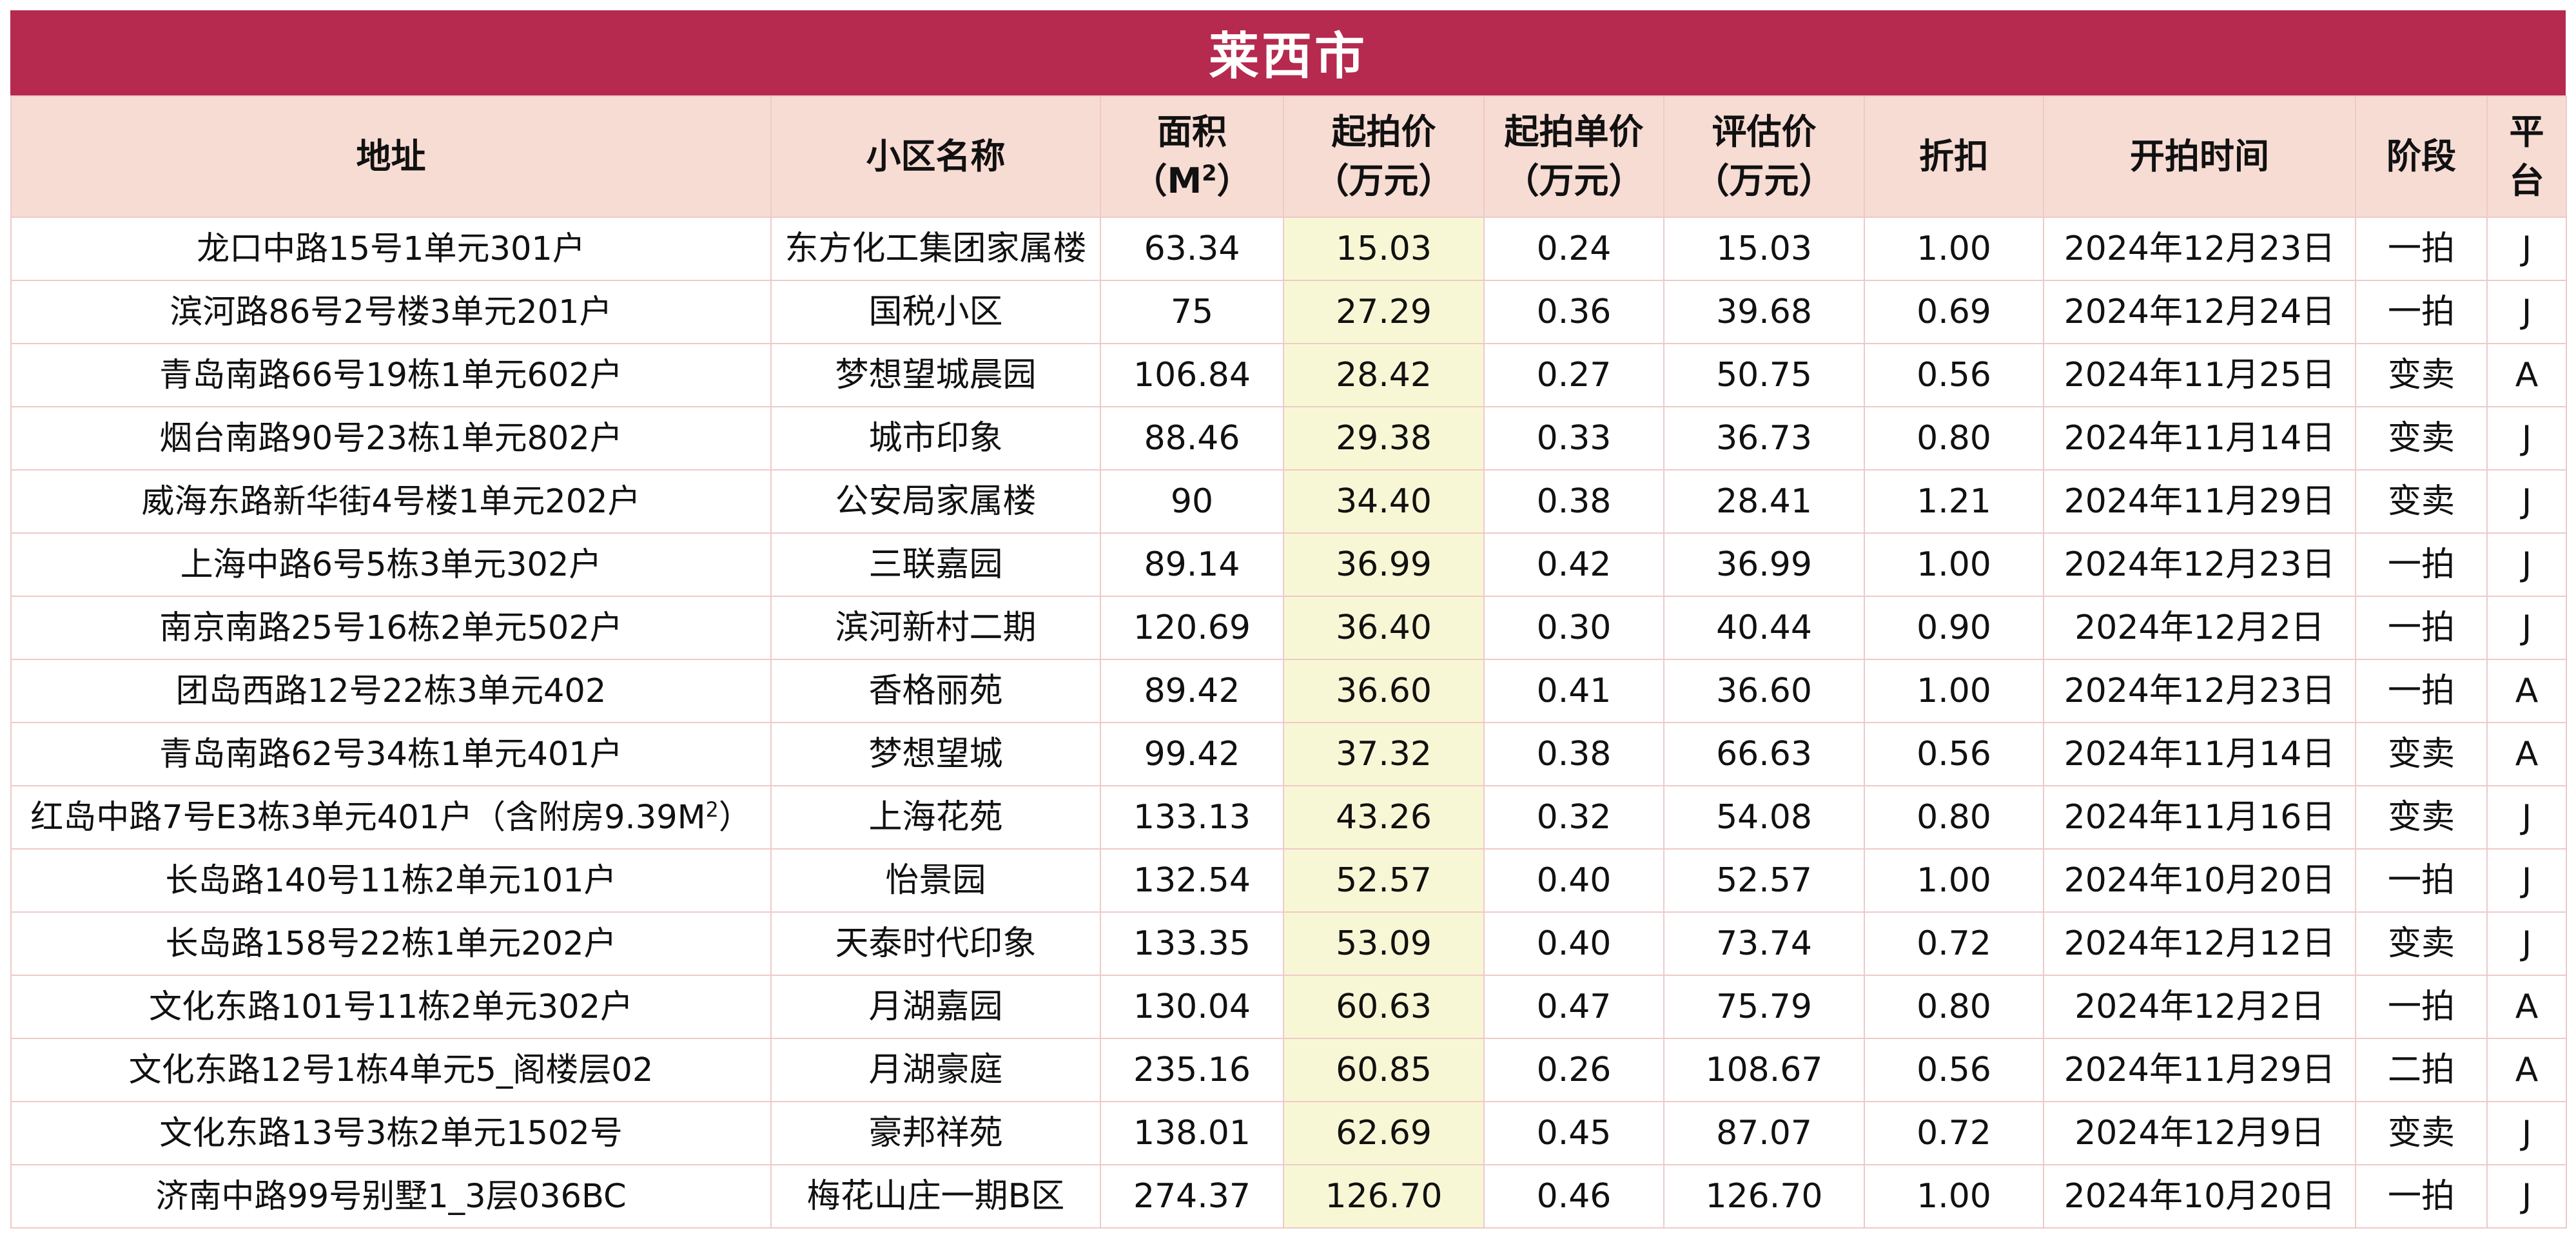 This screenshot has height=1235, width=2576. Describe the element at coordinates (2199, 817) in the screenshot. I see `cell-auction-time: 2024年11月16日` at that location.